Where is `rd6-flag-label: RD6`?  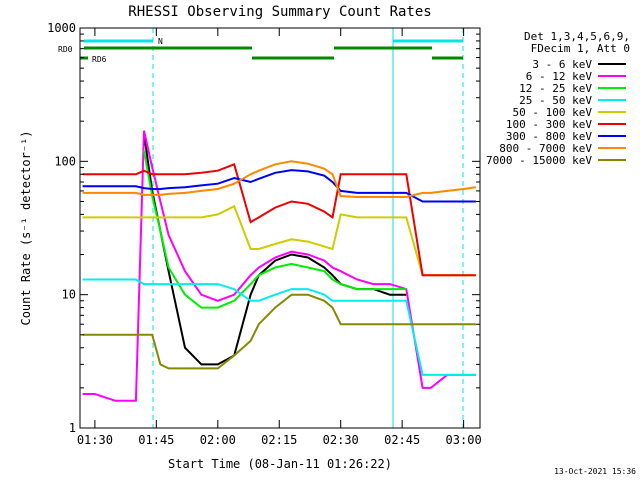
rd6-flag-label: RD6 is located at coordinates (99, 59).